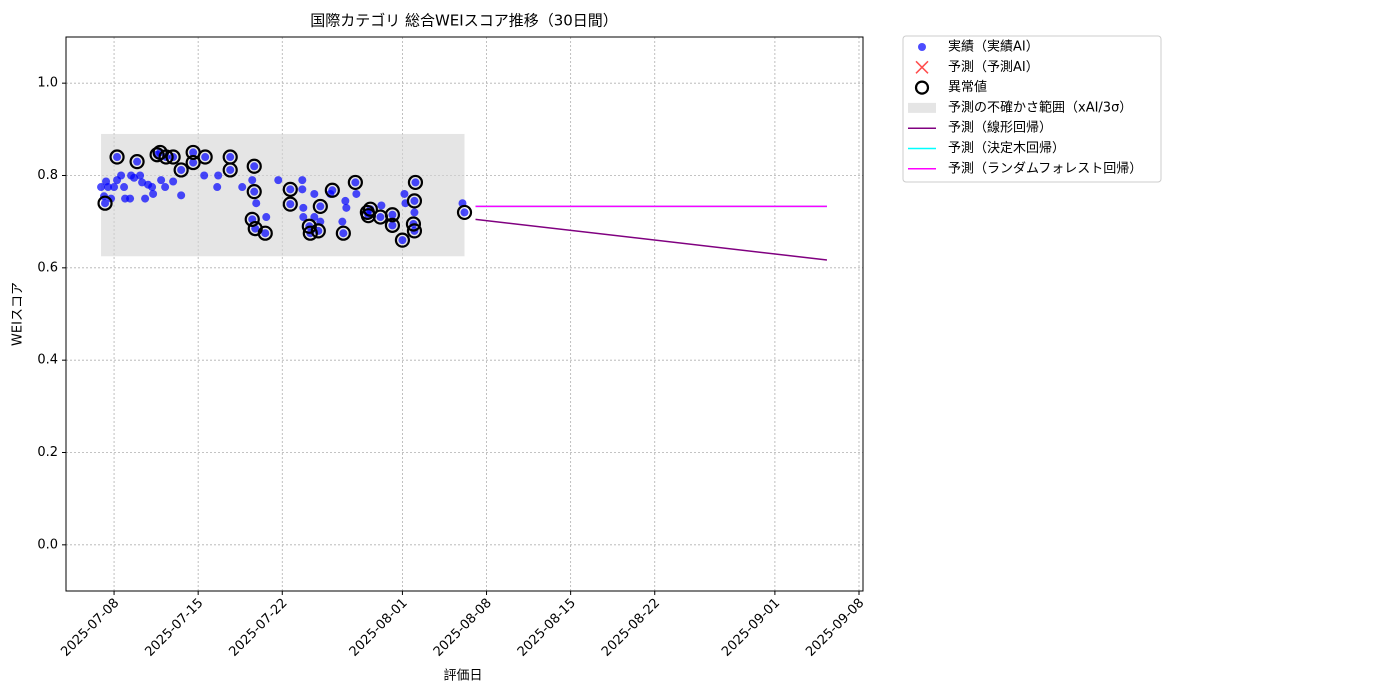  What do you see at coordinates (967, 87) in the screenshot?
I see `legend-label: 異常値` at bounding box center [967, 87].